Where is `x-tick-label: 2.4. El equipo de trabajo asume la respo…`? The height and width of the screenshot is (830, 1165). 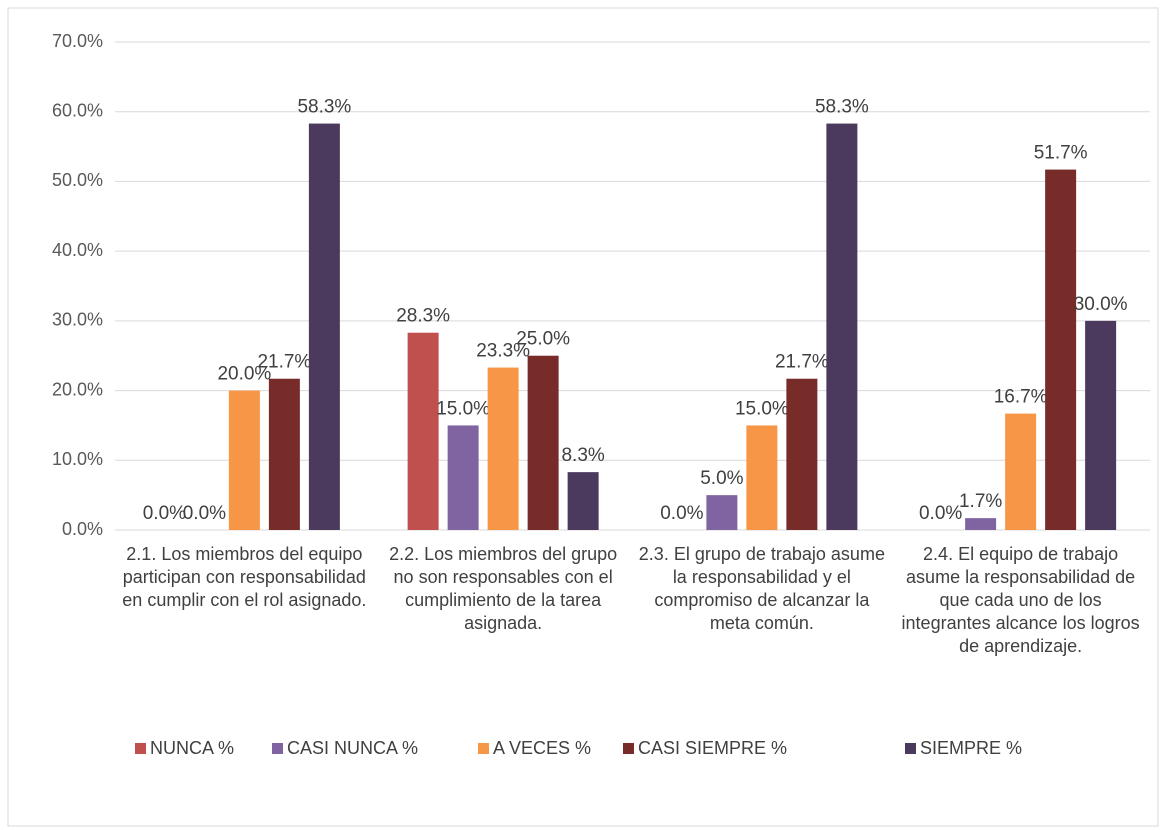 x-tick-label: 2.4. El equipo de trabajo asume la respo… is located at coordinates (1020, 600).